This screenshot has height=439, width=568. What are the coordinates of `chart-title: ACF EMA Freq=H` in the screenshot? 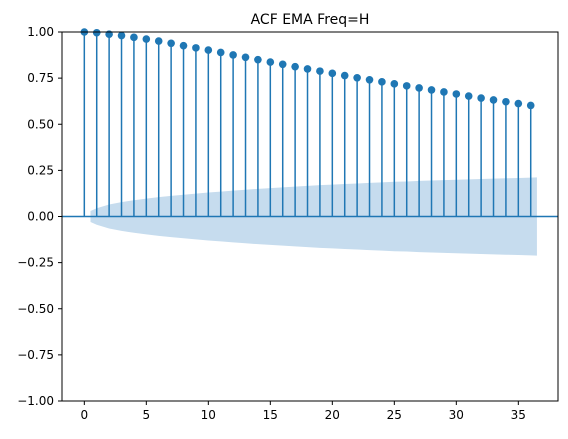 It's located at (310, 20).